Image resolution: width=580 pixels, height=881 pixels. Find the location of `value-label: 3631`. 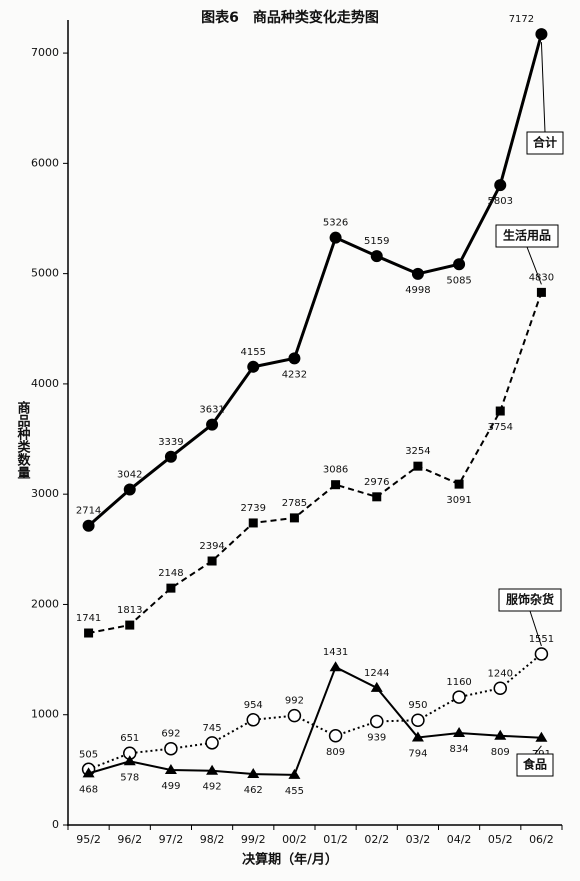

value-label: 3631 is located at coordinates (211, 410).